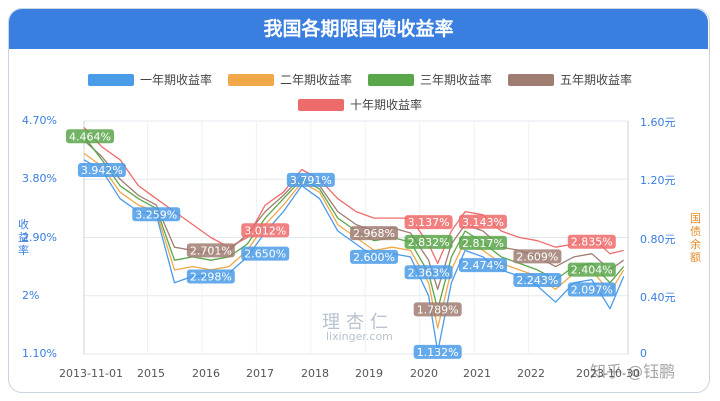 This screenshot has height=401, width=720. Describe the element at coordinates (658, 180) in the screenshot. I see `y-right-tick: 1.20元` at that location.